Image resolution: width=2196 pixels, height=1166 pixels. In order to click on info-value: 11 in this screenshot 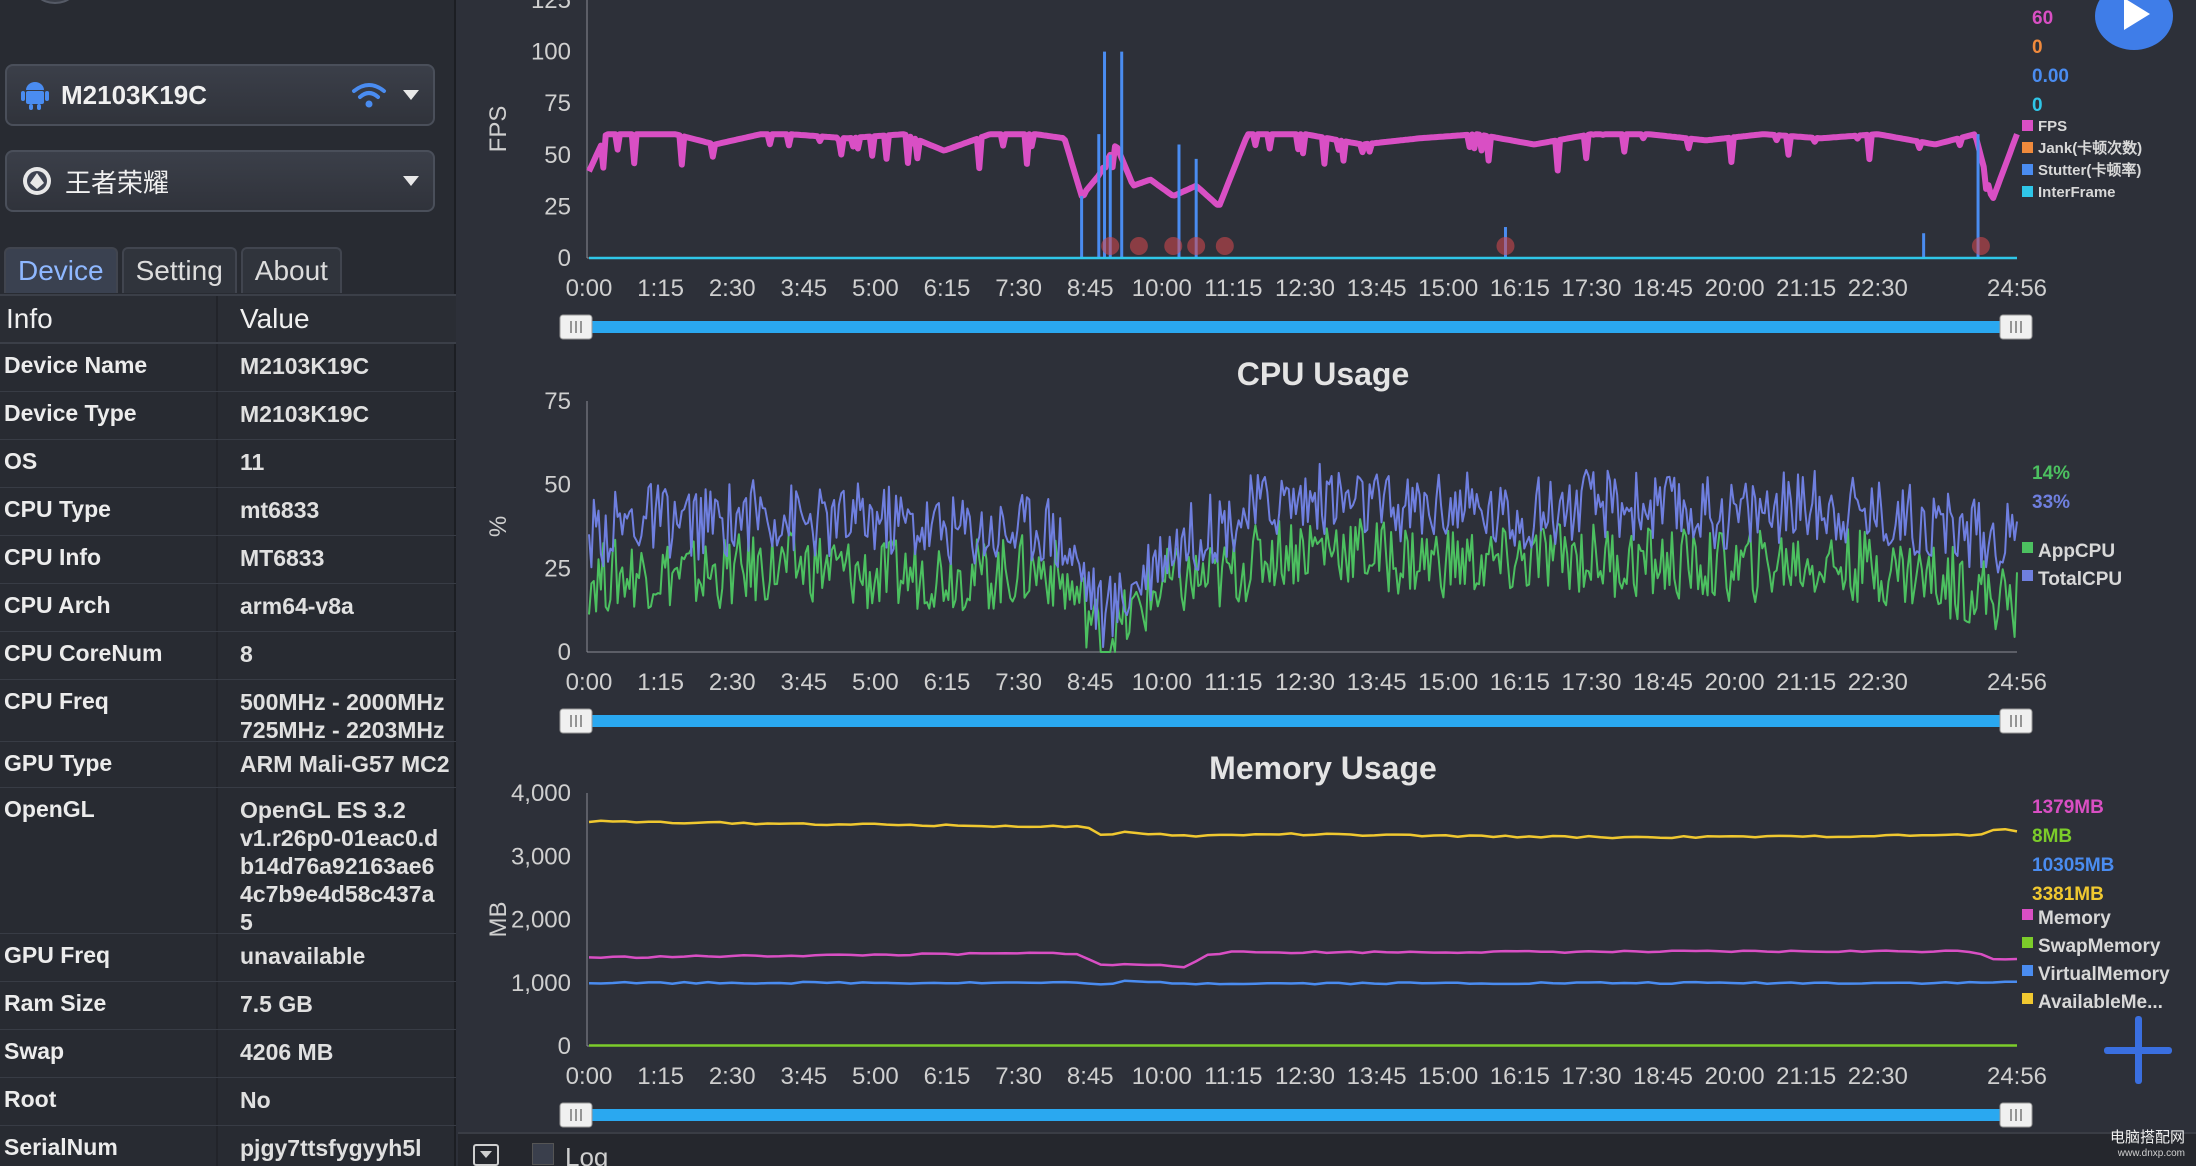, I will do `click(252, 462)`.